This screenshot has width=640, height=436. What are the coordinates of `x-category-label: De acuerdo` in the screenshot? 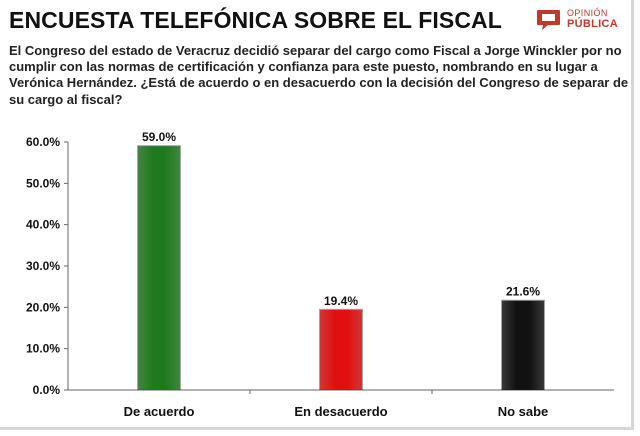 It's located at (159, 411).